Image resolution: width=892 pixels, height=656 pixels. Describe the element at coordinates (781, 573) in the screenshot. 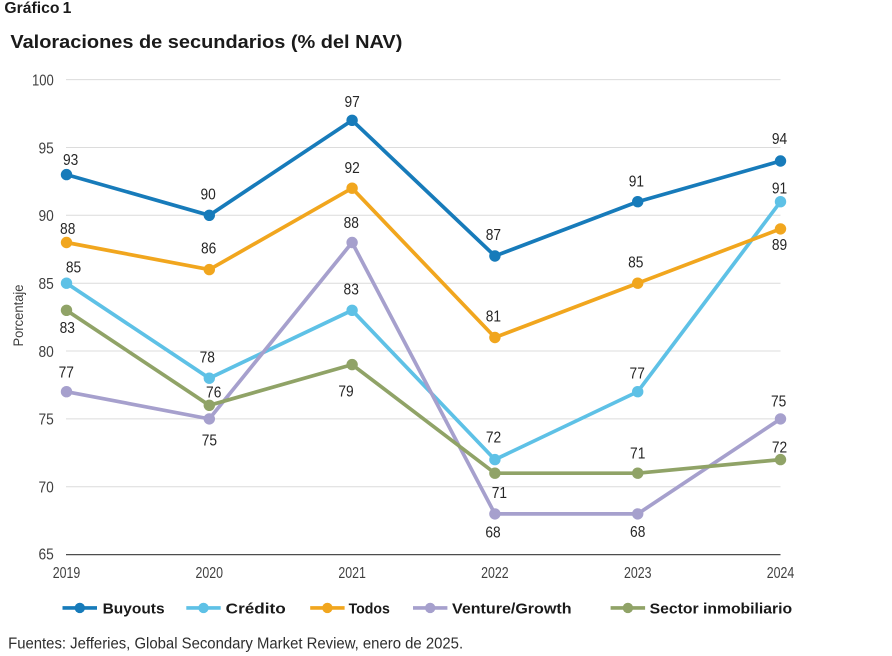

I see `svg-text: 2024` at that location.